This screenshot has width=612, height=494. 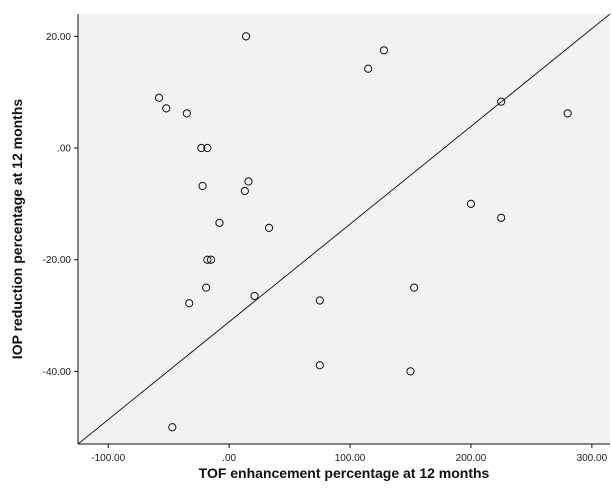 What do you see at coordinates (64, 149) in the screenshot?
I see `y-tick-label: .00` at bounding box center [64, 149].